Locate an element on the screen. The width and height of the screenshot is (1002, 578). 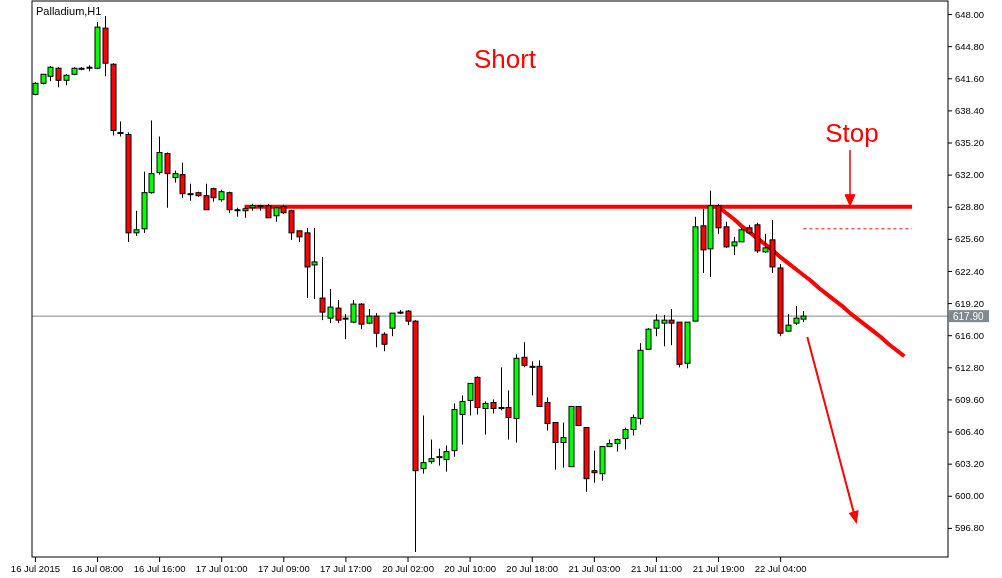
y-tick-label: 628.80 is located at coordinates (970, 207).